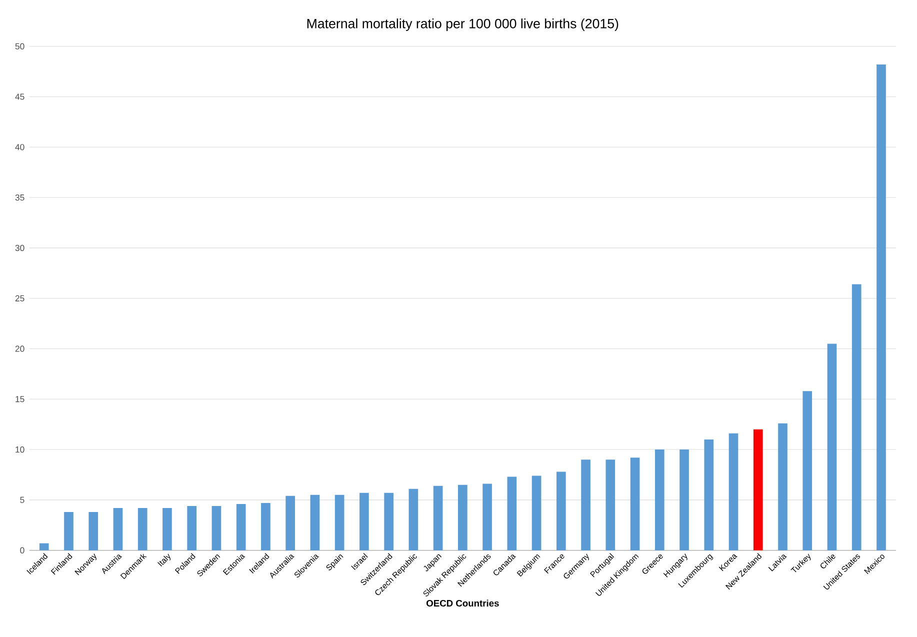 Image resolution: width=917 pixels, height=637 pixels. Describe the element at coordinates (19, 298) in the screenshot. I see `y-tick-label: 25` at that location.